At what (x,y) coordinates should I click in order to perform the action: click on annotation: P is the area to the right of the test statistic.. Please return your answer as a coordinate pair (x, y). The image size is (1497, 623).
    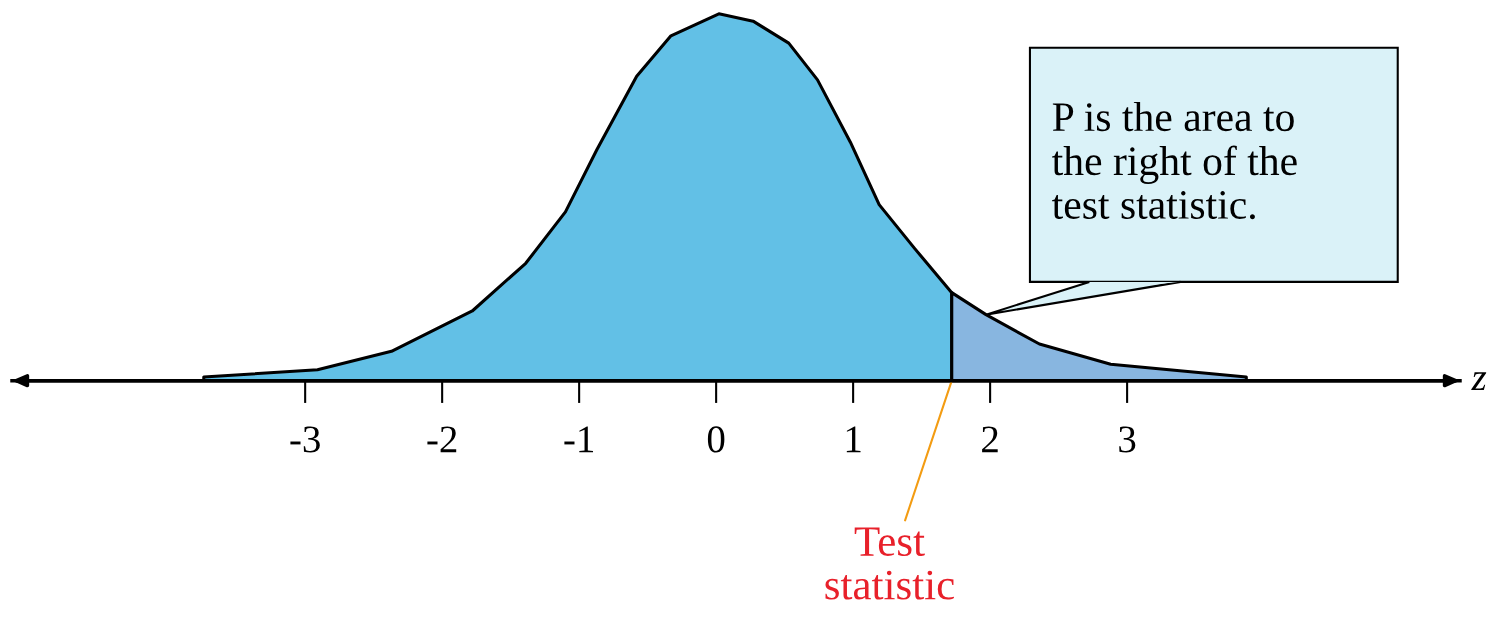
    Looking at the image, I should click on (1174, 160).